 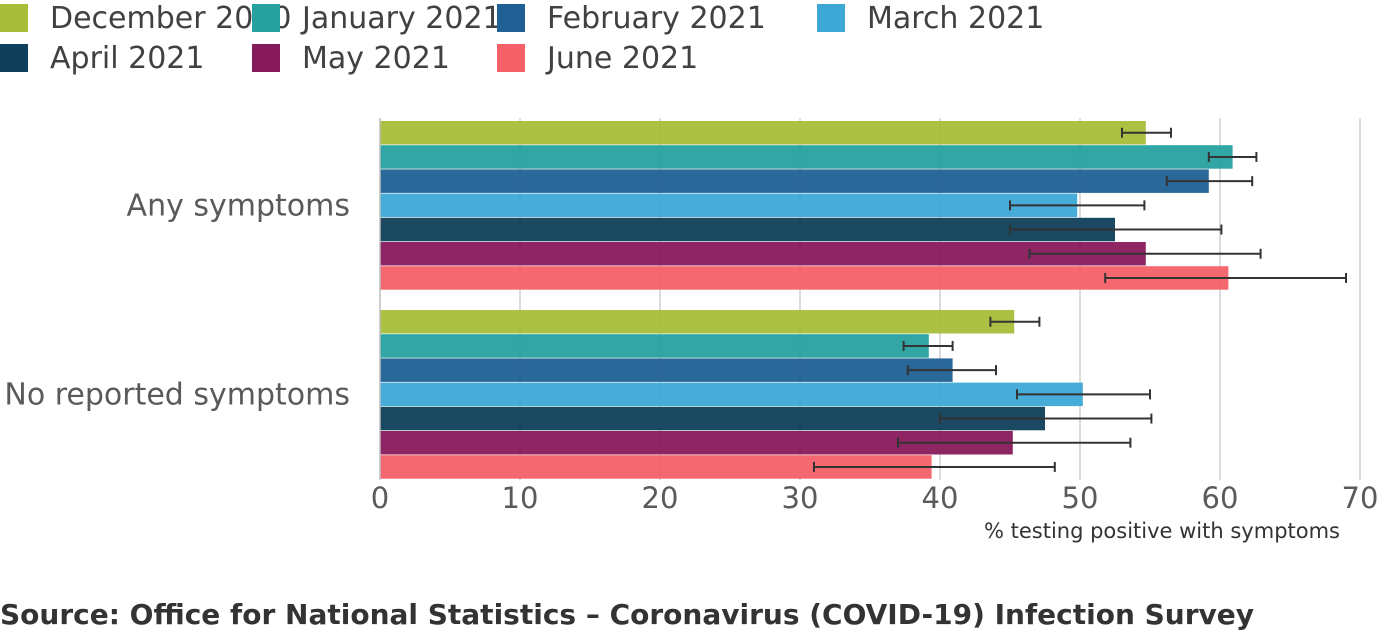 I want to click on legend-label: March 2021, so click(x=956, y=18).